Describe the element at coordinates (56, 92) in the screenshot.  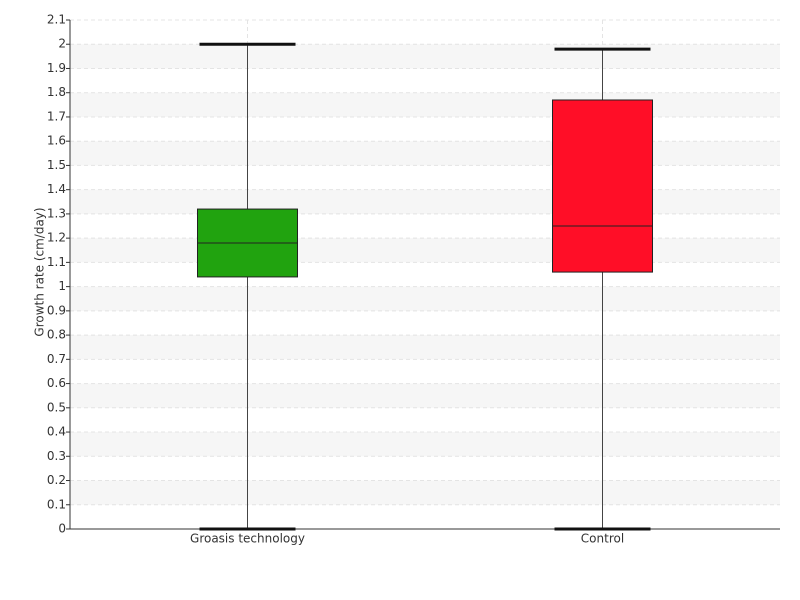
I see `y-tick-label: 1.8` at that location.